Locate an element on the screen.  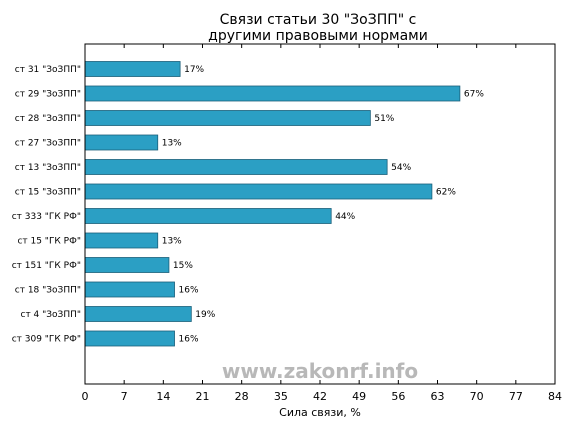
category-label: ст 29 "ЗоЗПП" is located at coordinates (48, 95).